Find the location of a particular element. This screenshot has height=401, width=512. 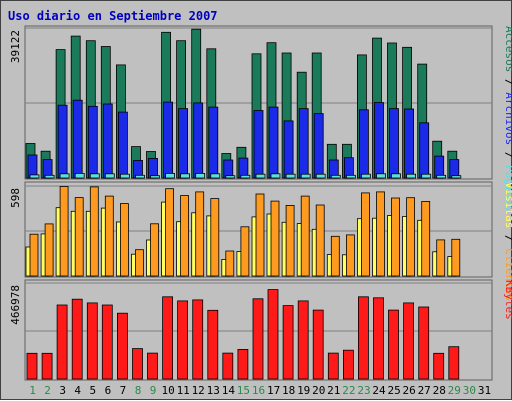

x-tick-label-day-1: 1 is located at coordinates (32, 390).